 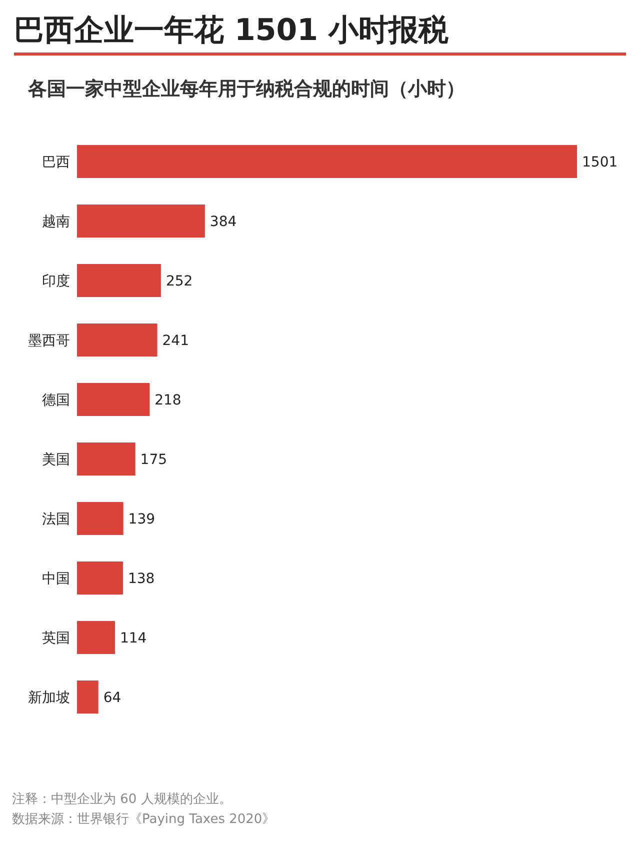 What do you see at coordinates (168, 400) in the screenshot?
I see `data-label: 218` at bounding box center [168, 400].